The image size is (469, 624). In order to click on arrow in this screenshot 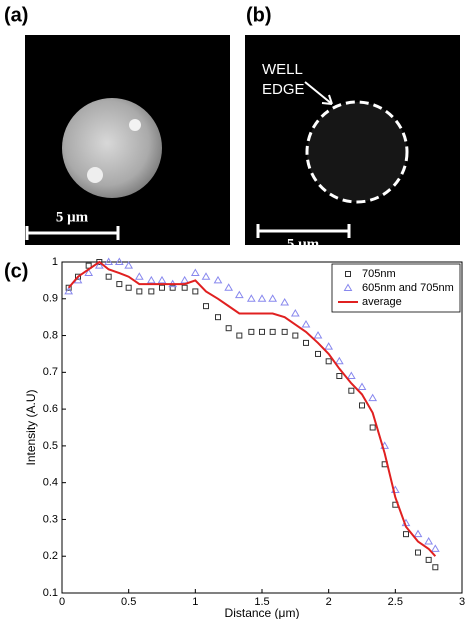, I will do `click(318, 93)`.